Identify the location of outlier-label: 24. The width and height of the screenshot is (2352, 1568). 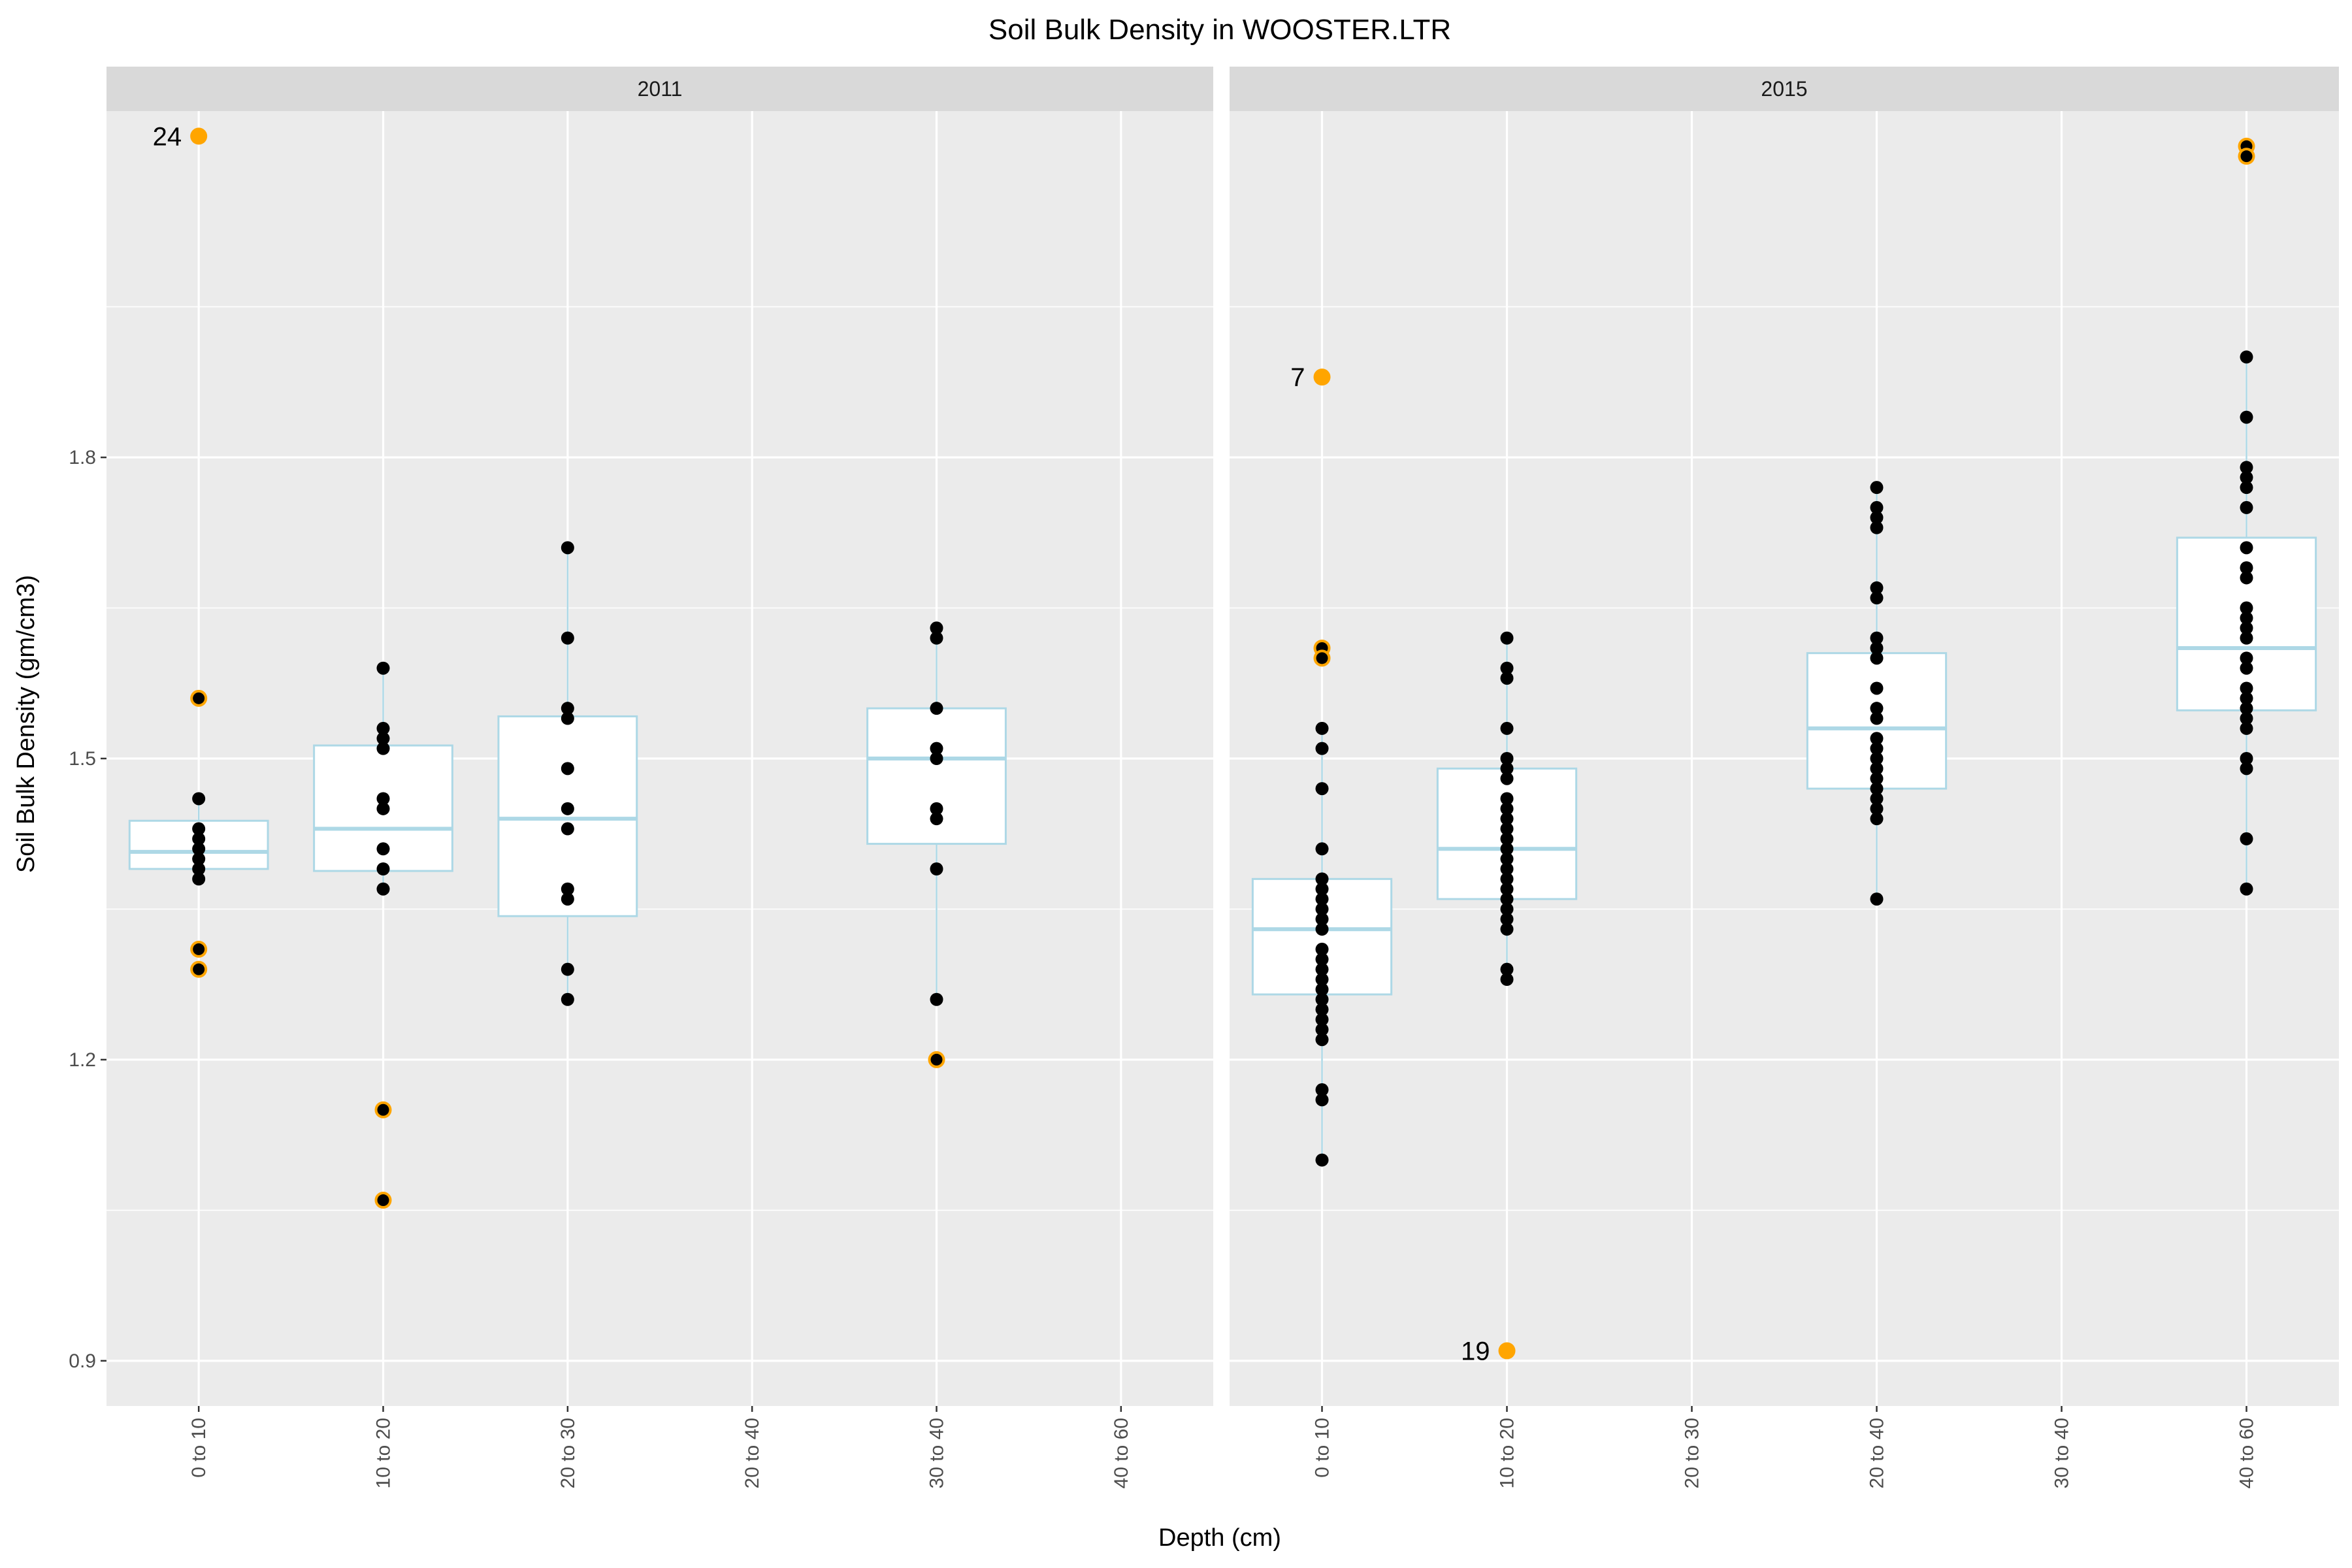
(167, 136).